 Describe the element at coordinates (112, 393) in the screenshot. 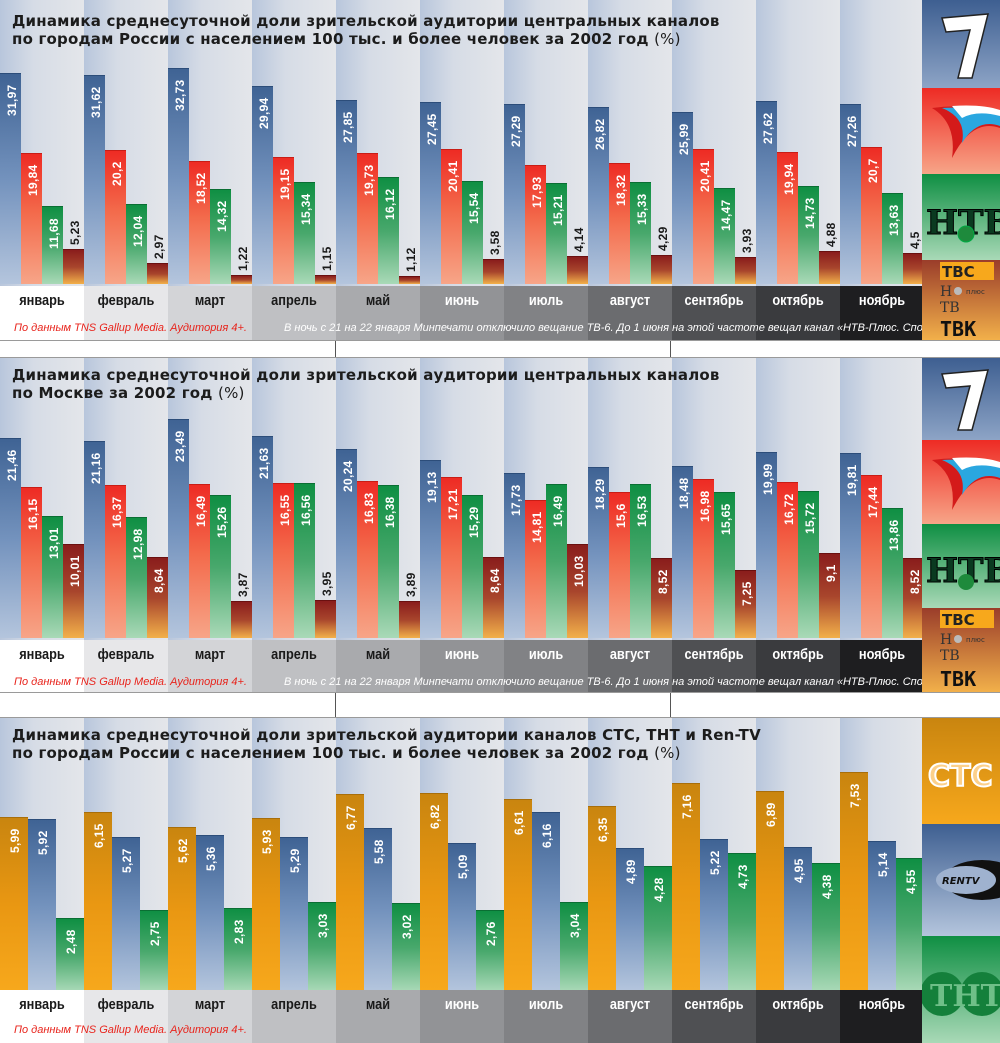

I see `chart-title-line2: по Москве за 2002 год` at that location.